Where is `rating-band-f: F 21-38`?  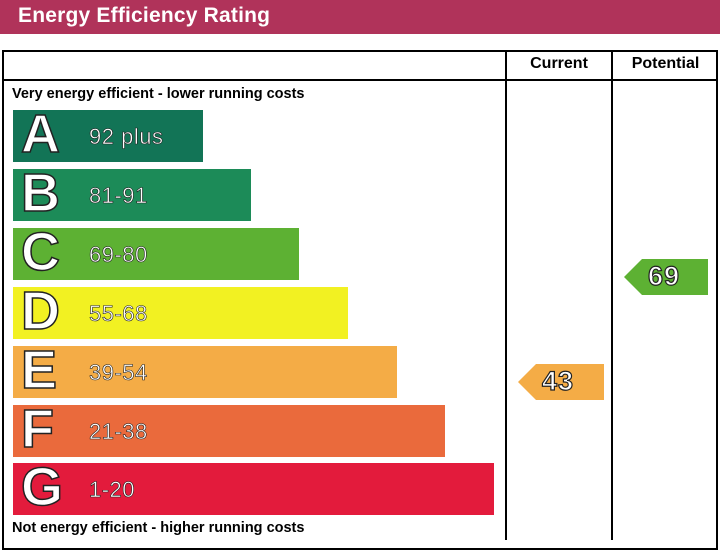
rating-band-f: F 21-38 is located at coordinates (229, 429).